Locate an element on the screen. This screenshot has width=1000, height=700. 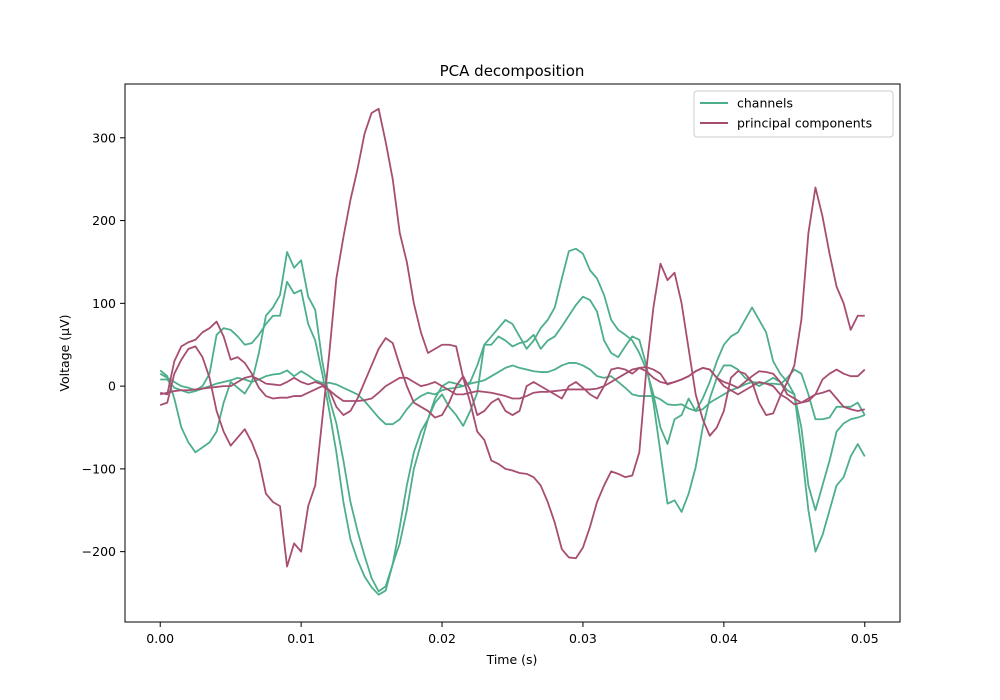
x-tick-label: 0.05 is located at coordinates (865, 638).